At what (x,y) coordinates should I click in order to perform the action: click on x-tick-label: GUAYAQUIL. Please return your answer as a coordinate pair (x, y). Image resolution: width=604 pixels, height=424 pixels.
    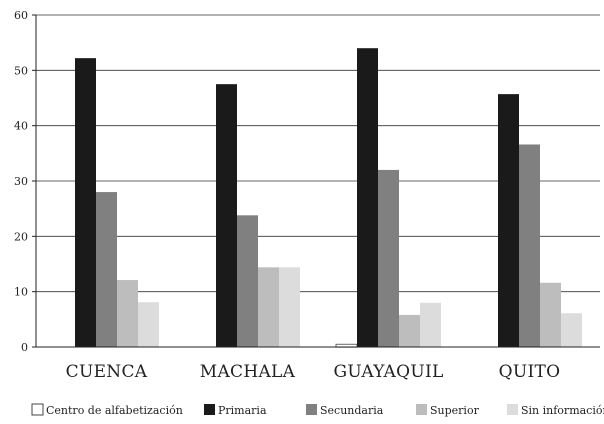
    Looking at the image, I should click on (388, 372).